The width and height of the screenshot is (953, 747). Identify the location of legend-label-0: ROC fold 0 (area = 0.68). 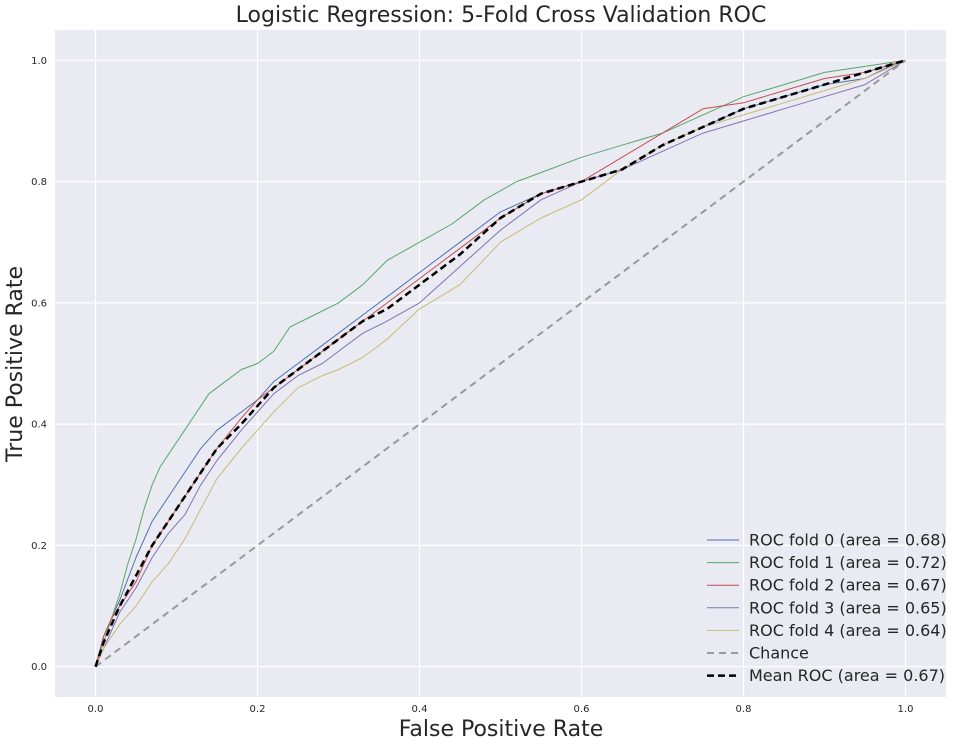
(848, 540).